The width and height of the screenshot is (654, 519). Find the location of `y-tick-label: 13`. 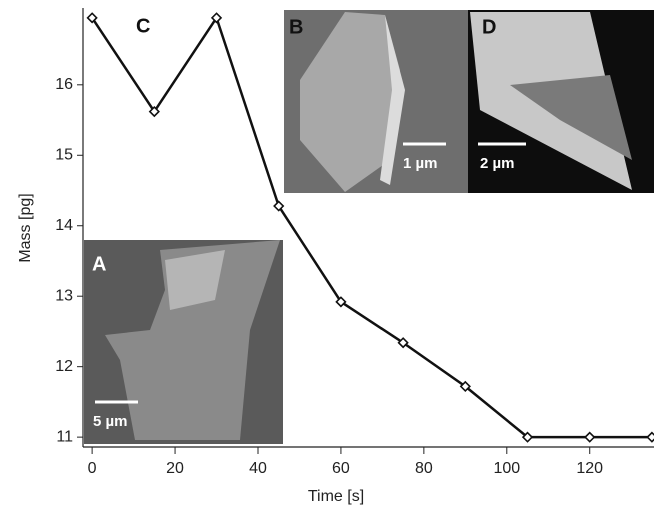

y-tick-label: 13 is located at coordinates (64, 295).